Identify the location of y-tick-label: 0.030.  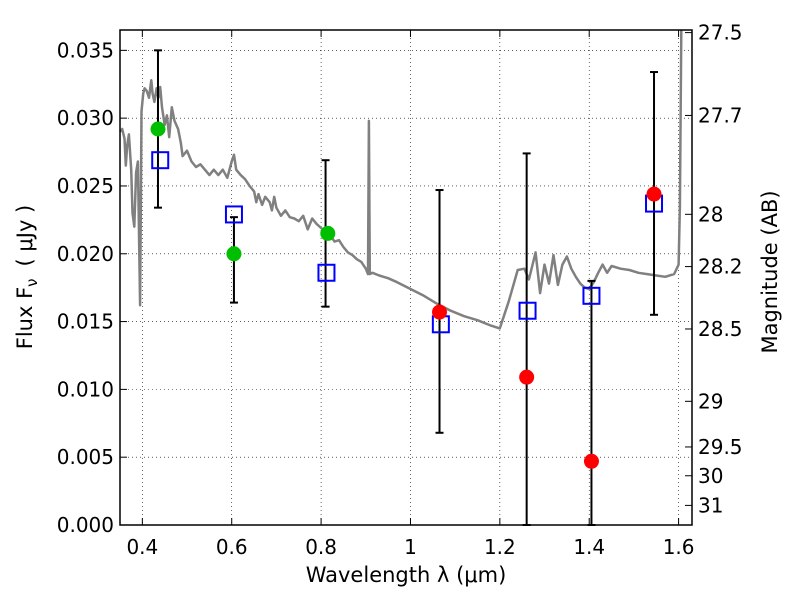
(85, 118).